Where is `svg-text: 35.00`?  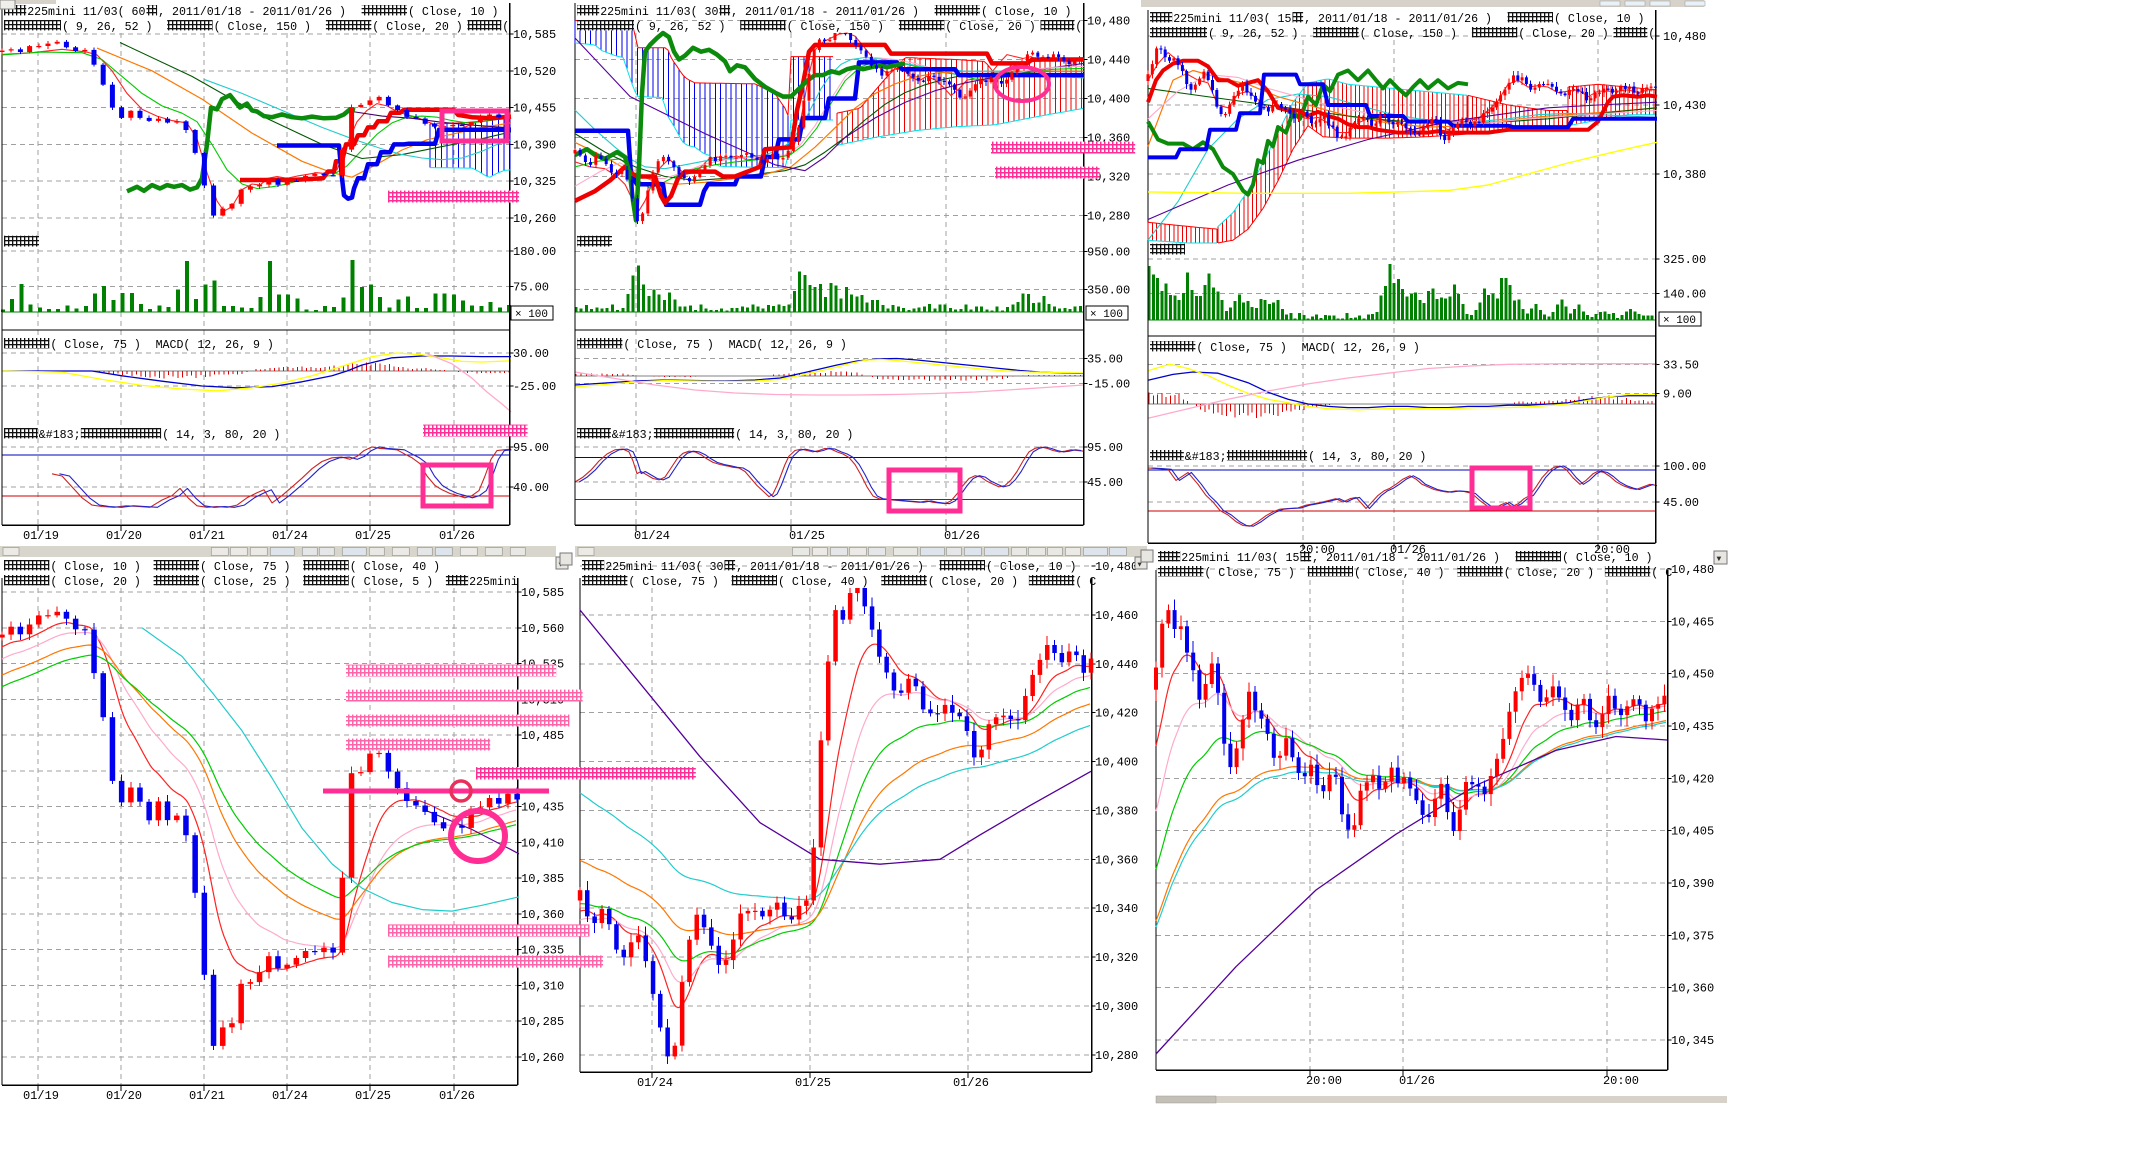
svg-text: 35.00 is located at coordinates (1105, 360).